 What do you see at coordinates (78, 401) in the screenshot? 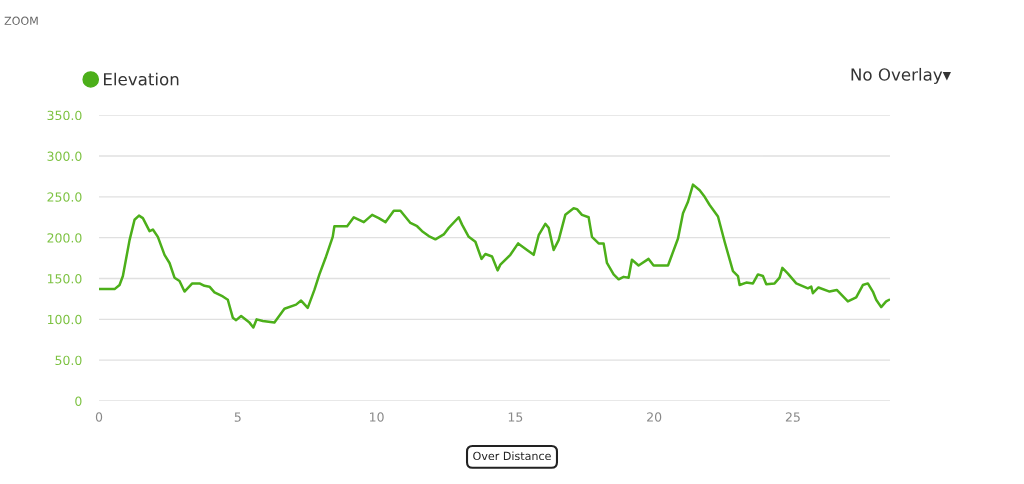
I see `y-tick-label: 0` at bounding box center [78, 401].